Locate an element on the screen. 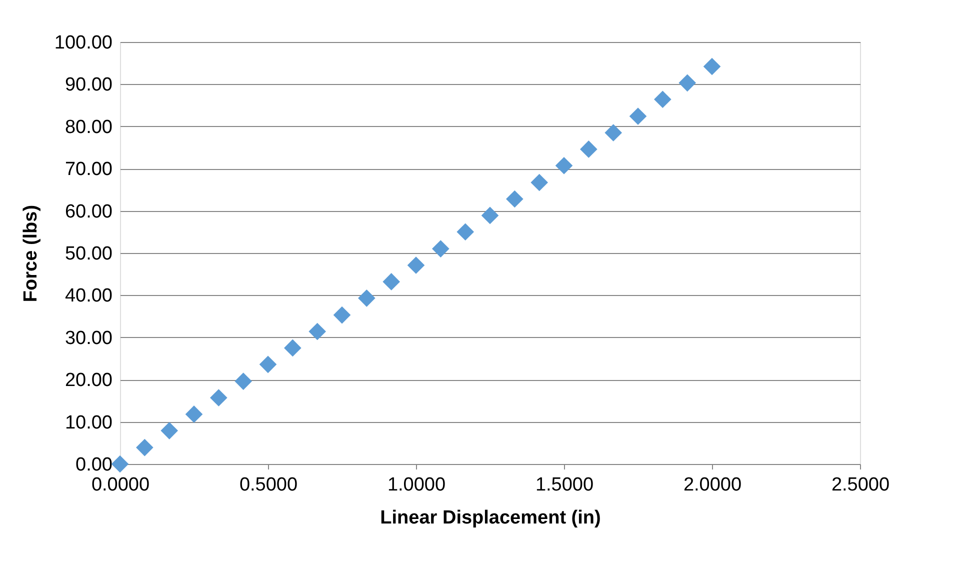  y-tick-label: 30.00 is located at coordinates (88, 338).